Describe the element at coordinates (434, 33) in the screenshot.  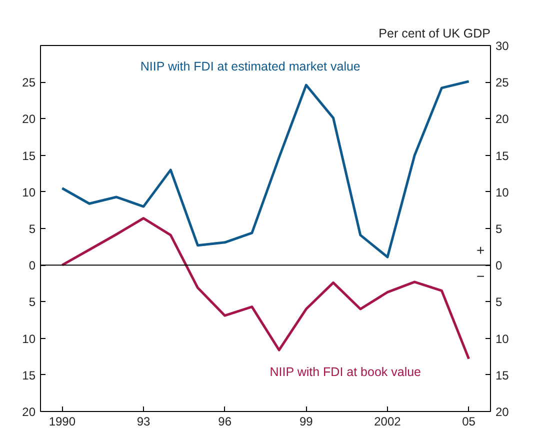
I see `y2-axis-title: Per cent of UK GDP` at that location.